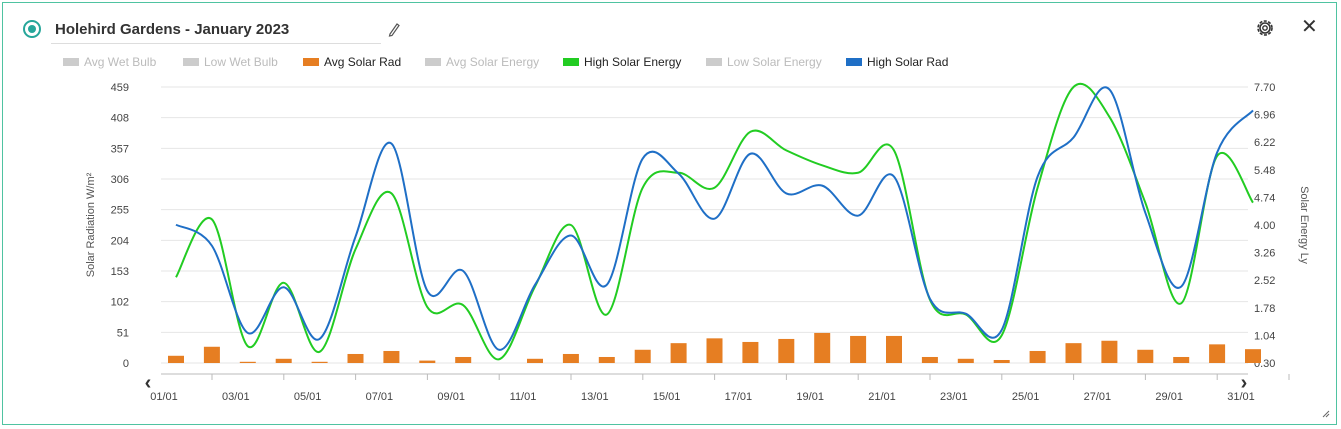  I want to click on x-tick-label: 23/01, so click(954, 397).